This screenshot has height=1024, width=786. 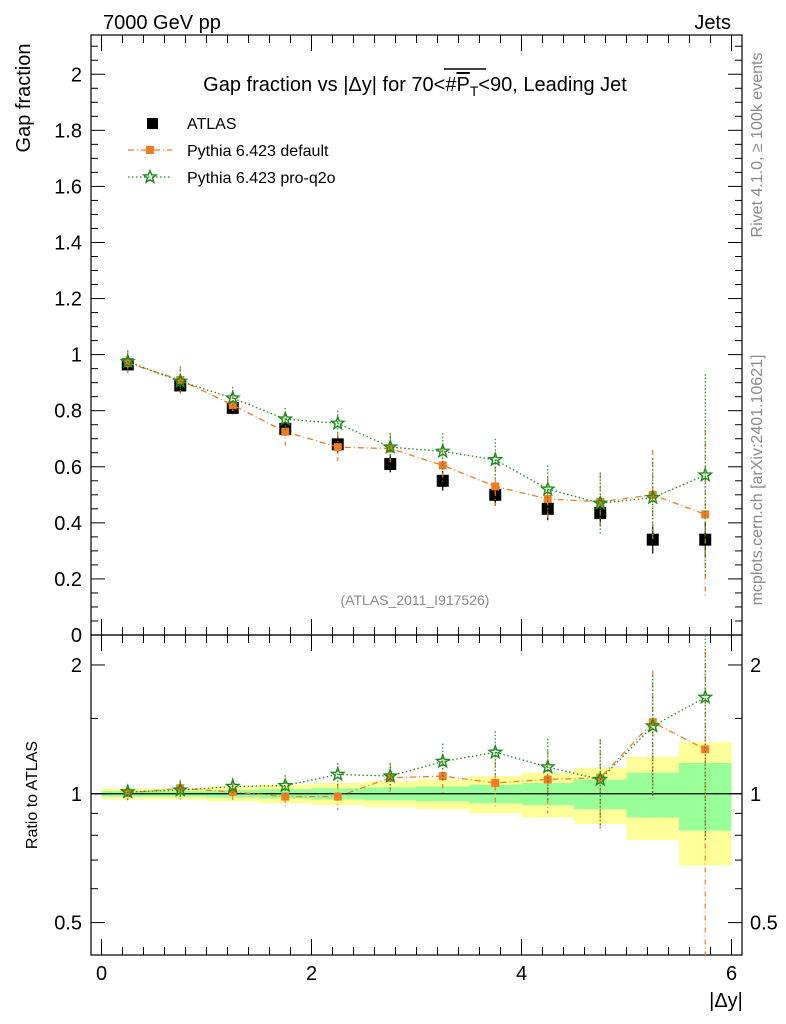 I want to click on chart-title-sub: T, so click(x=474, y=91).